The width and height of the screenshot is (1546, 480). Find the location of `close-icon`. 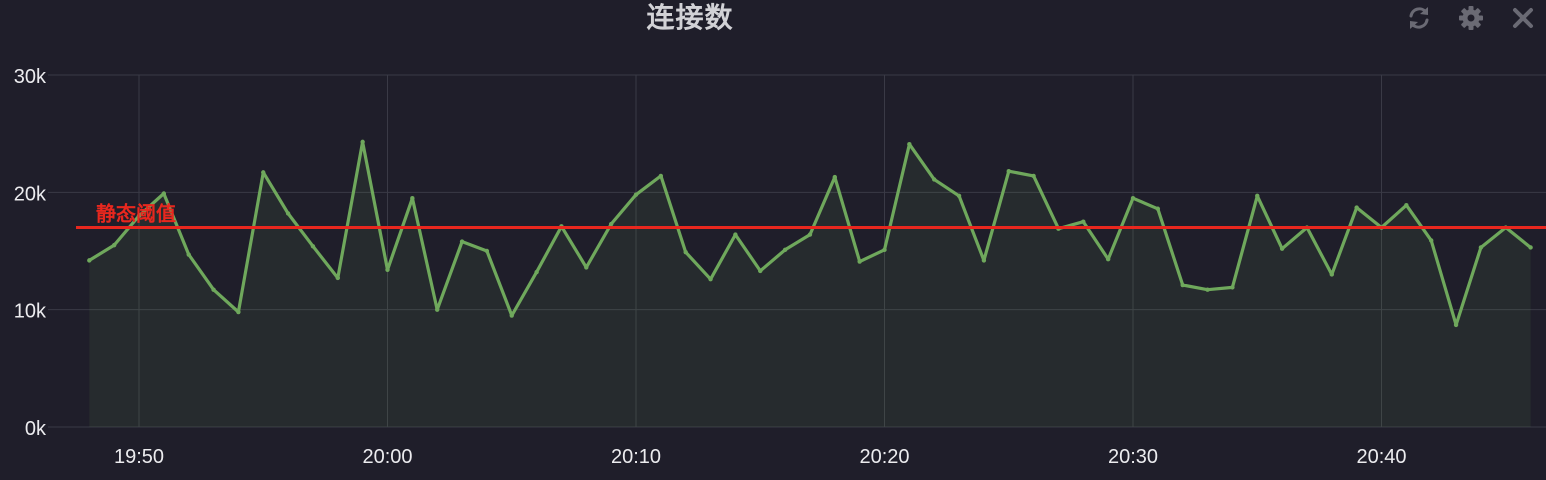

close-icon is located at coordinates (1523, 18).